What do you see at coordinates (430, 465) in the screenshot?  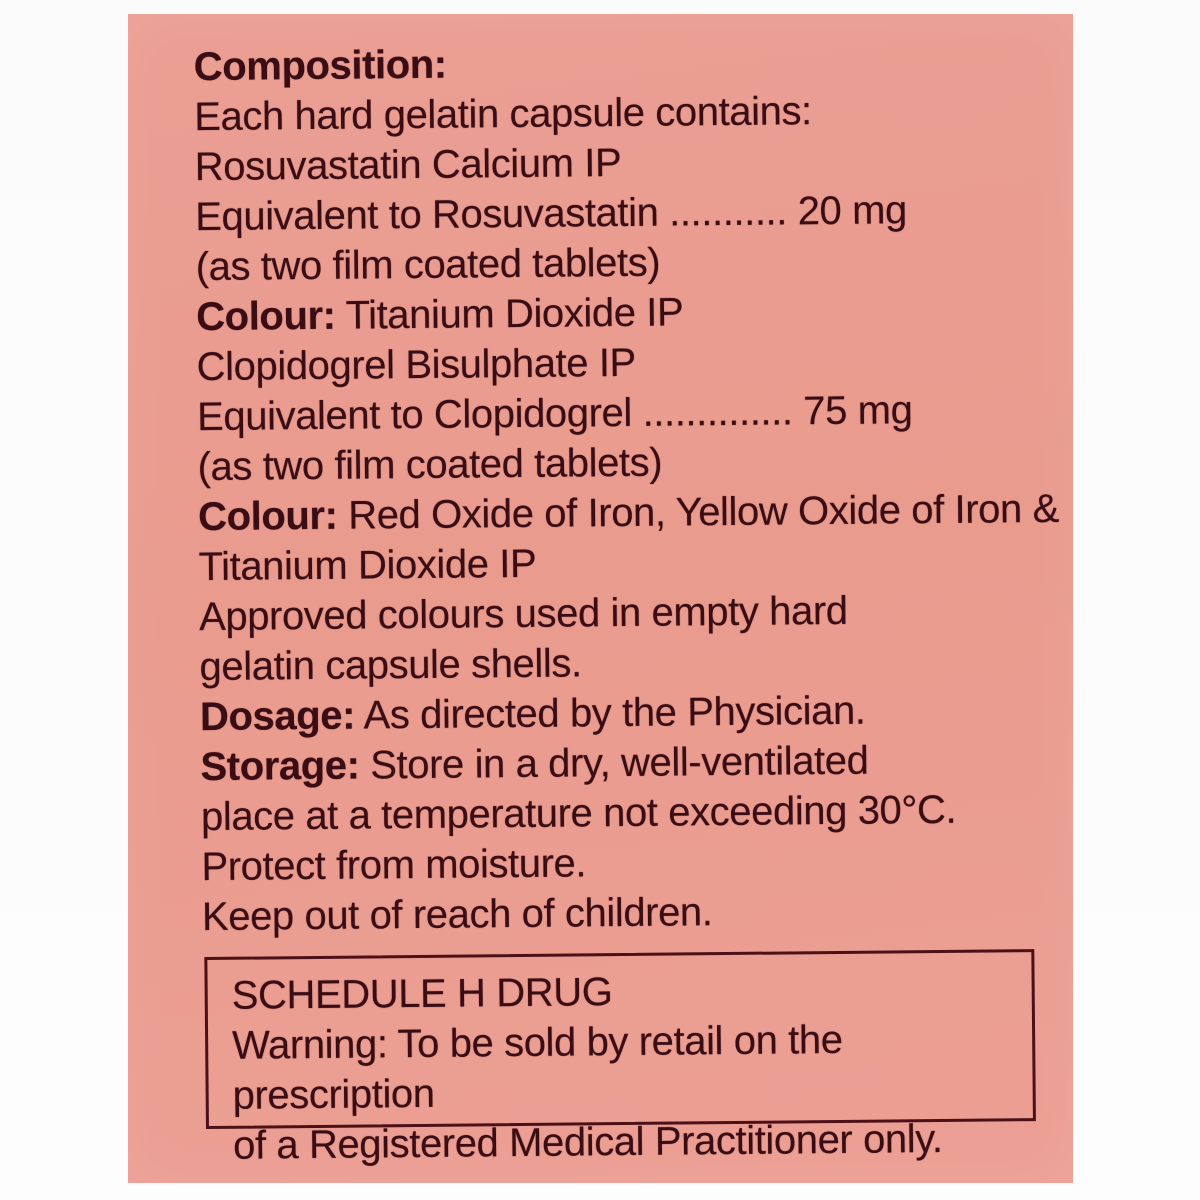 I see `film-coated-tablets-line-2: (as two film coated tablets)` at bounding box center [430, 465].